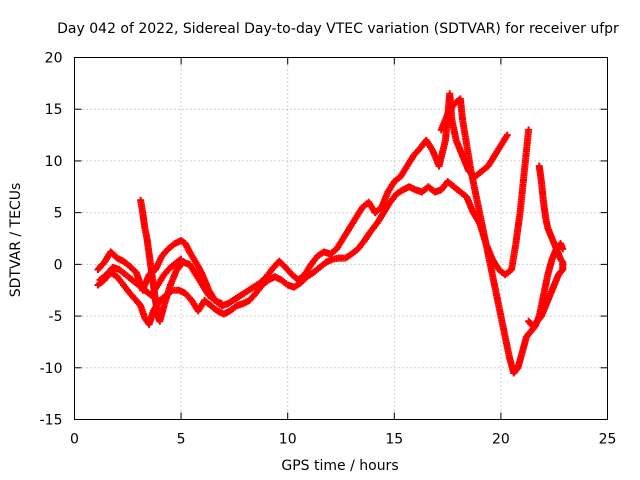 This screenshot has width=640, height=480. What do you see at coordinates (339, 466) in the screenshot?
I see `x-axis-label: GPS time / hours` at bounding box center [339, 466].